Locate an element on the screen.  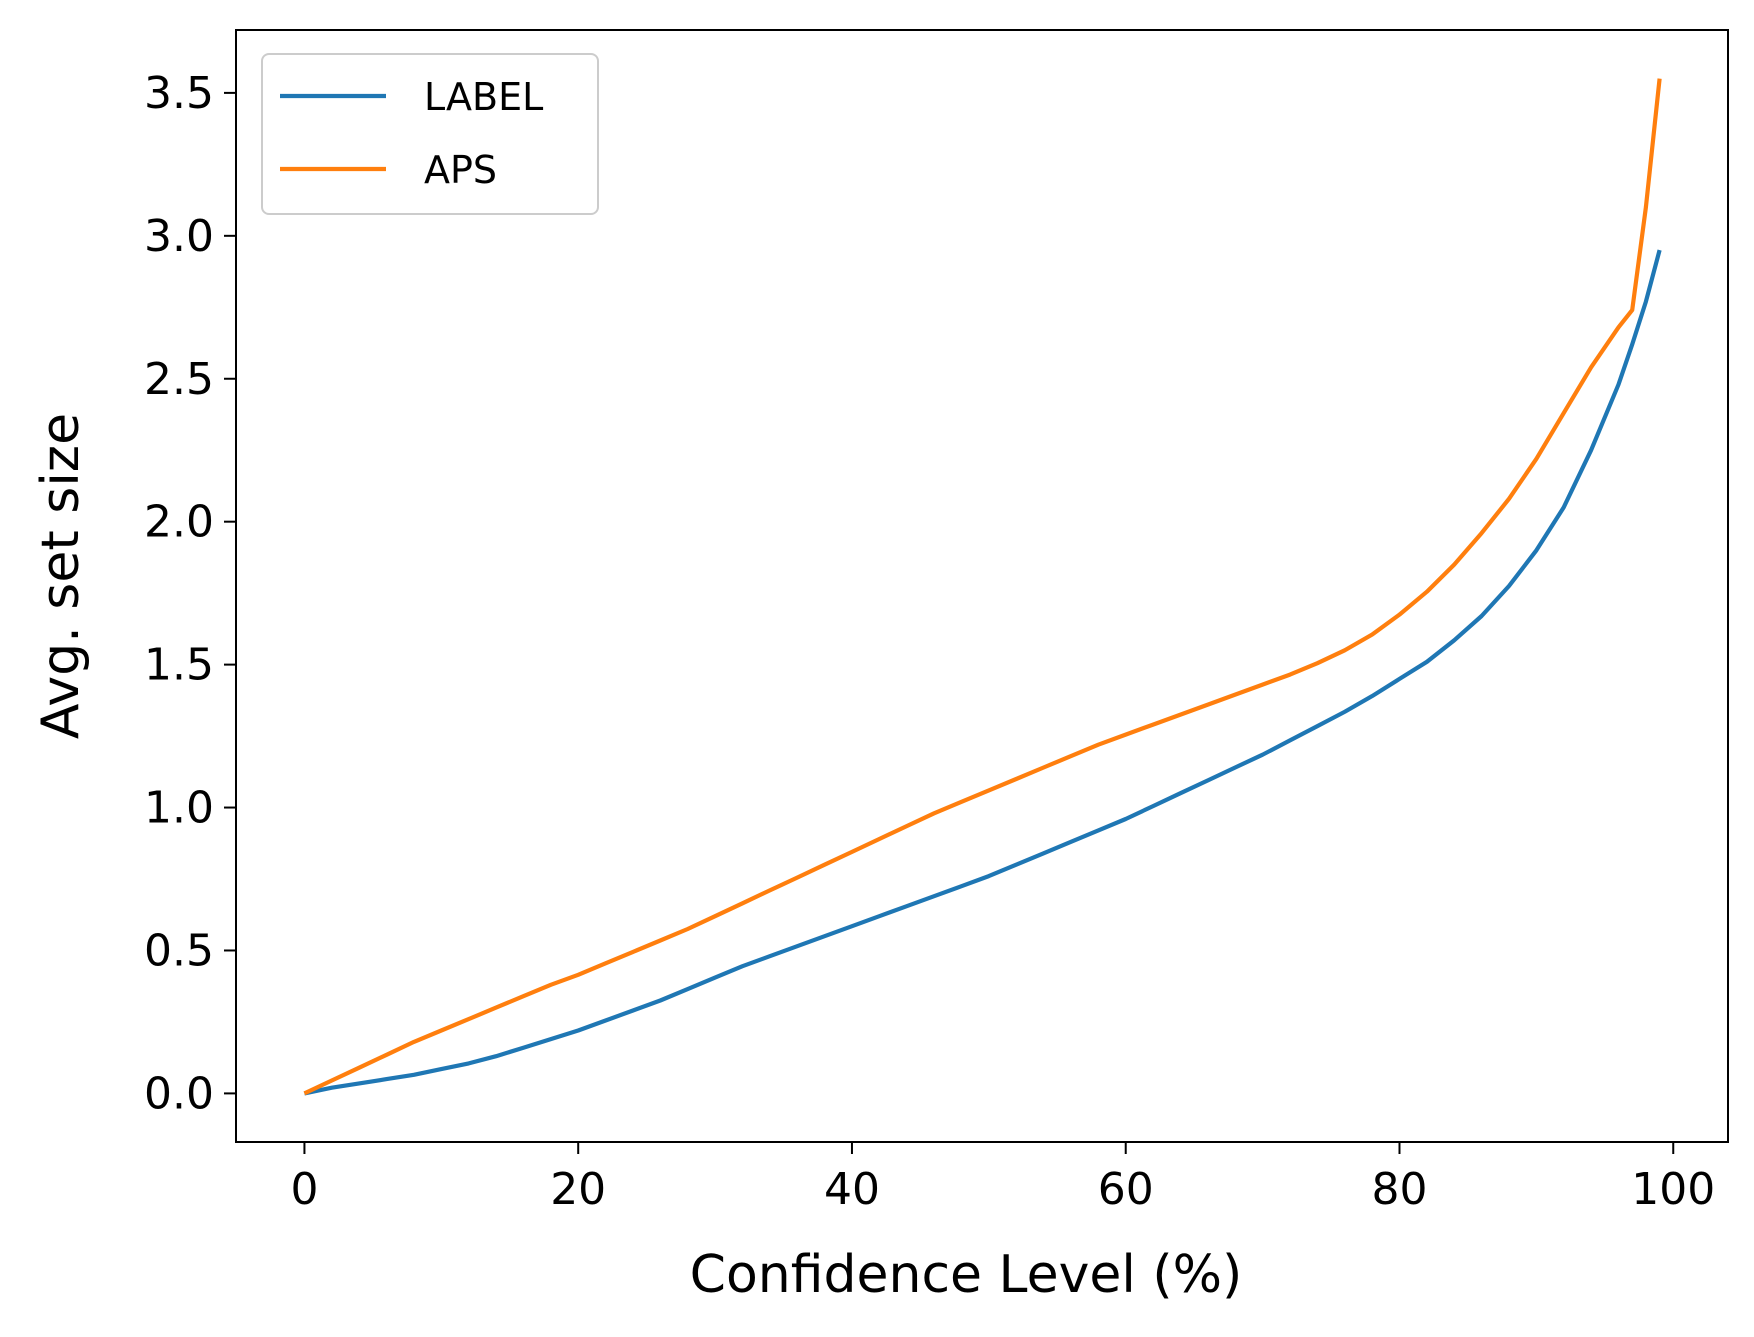
legend: LABEL APS is located at coordinates (430, 134).